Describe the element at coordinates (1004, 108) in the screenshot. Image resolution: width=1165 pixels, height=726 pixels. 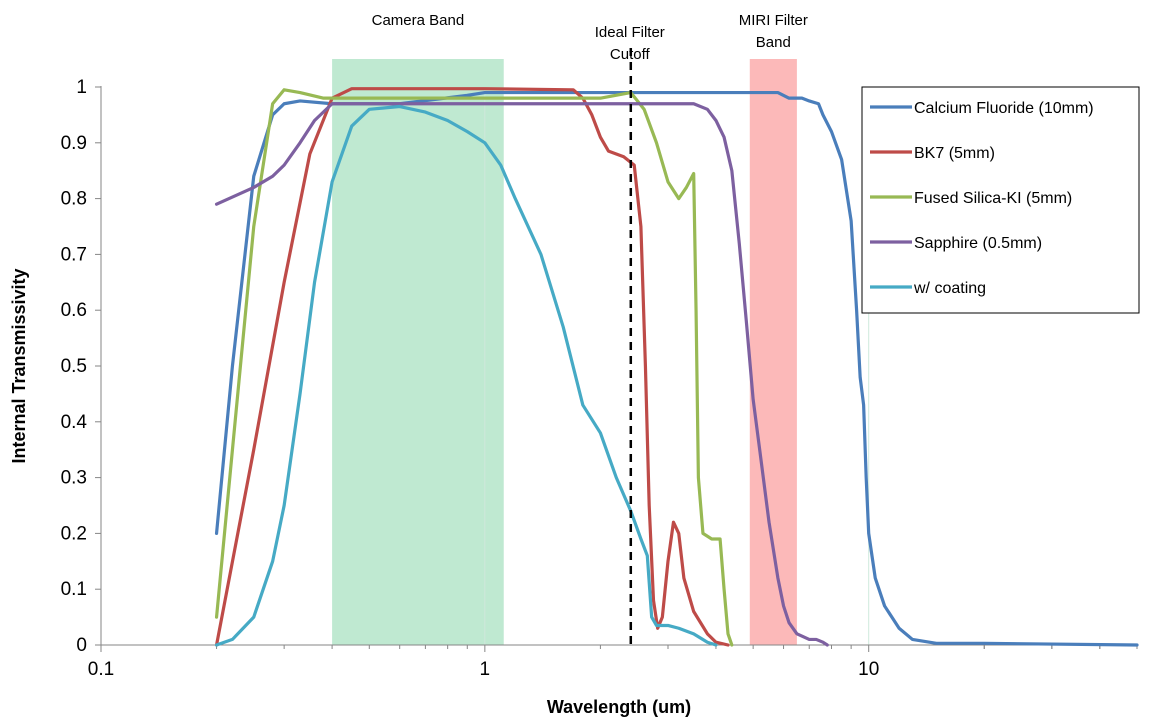
I see `legend-label-calcium-fluoride-10mm: Calcium Fluoride (10mm)` at that location.